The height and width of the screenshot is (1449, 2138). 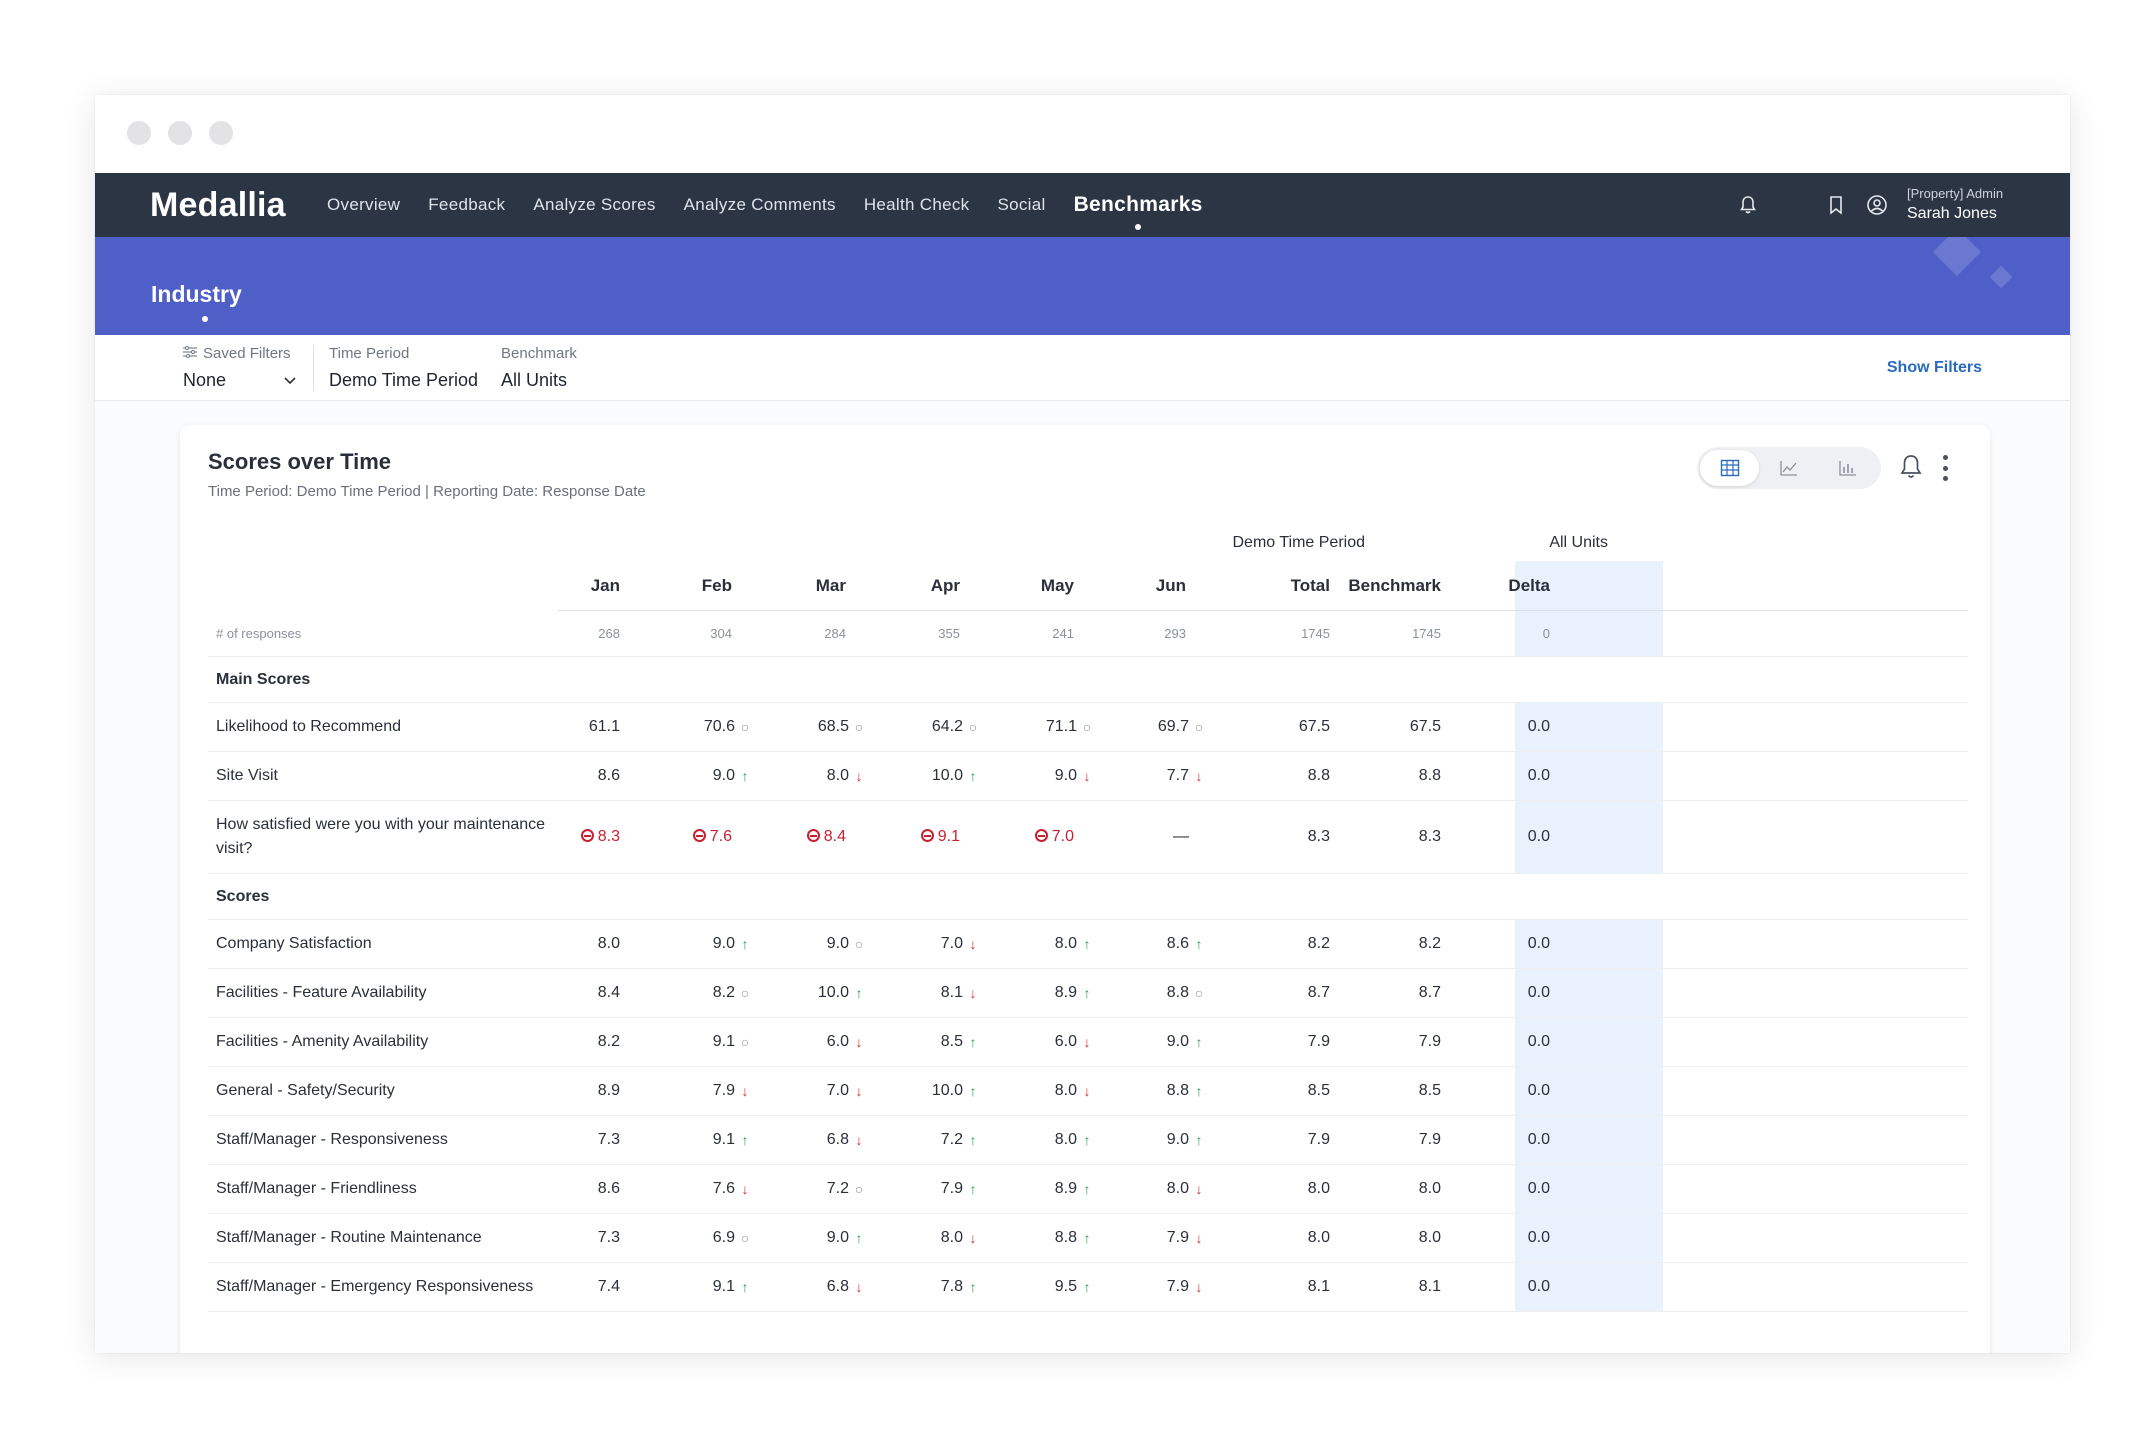 I want to click on column-header-benchmark: Benchmark, so click(x=1394, y=585).